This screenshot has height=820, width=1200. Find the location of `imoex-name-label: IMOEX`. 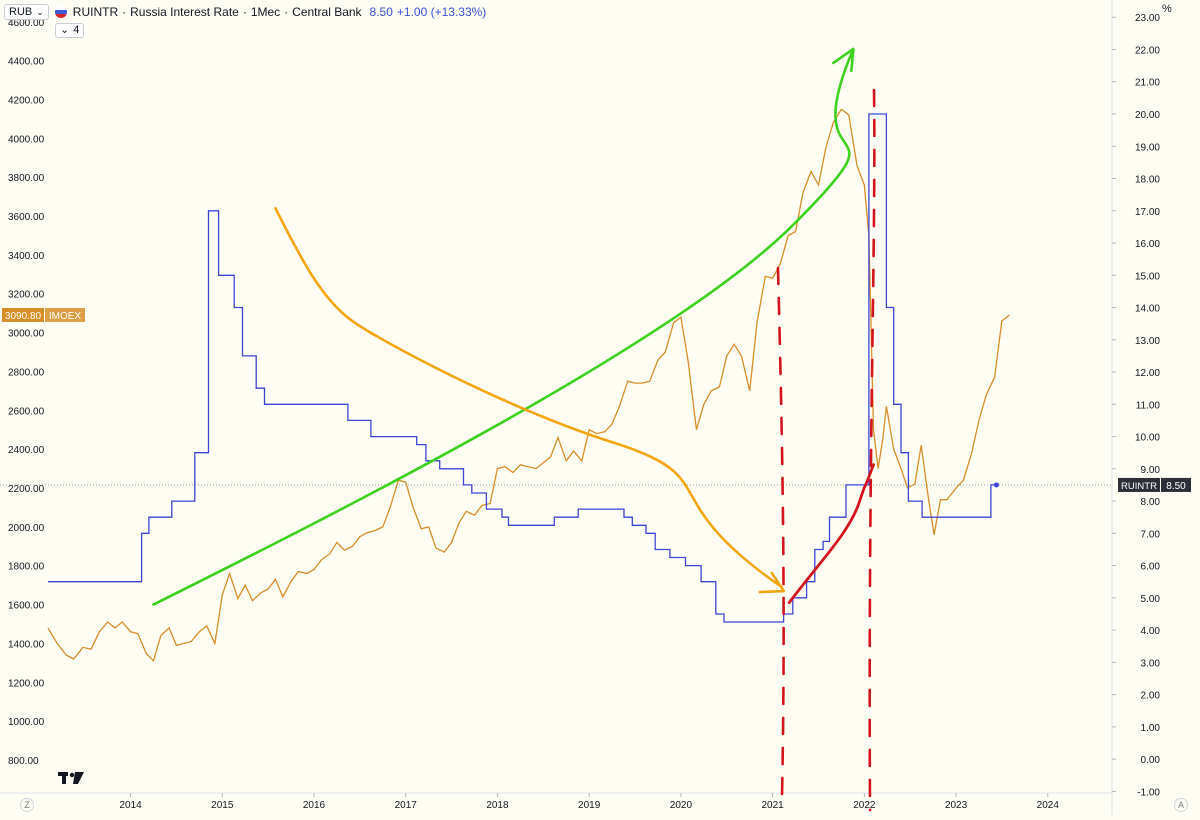

imoex-name-label: IMOEX is located at coordinates (65, 316).